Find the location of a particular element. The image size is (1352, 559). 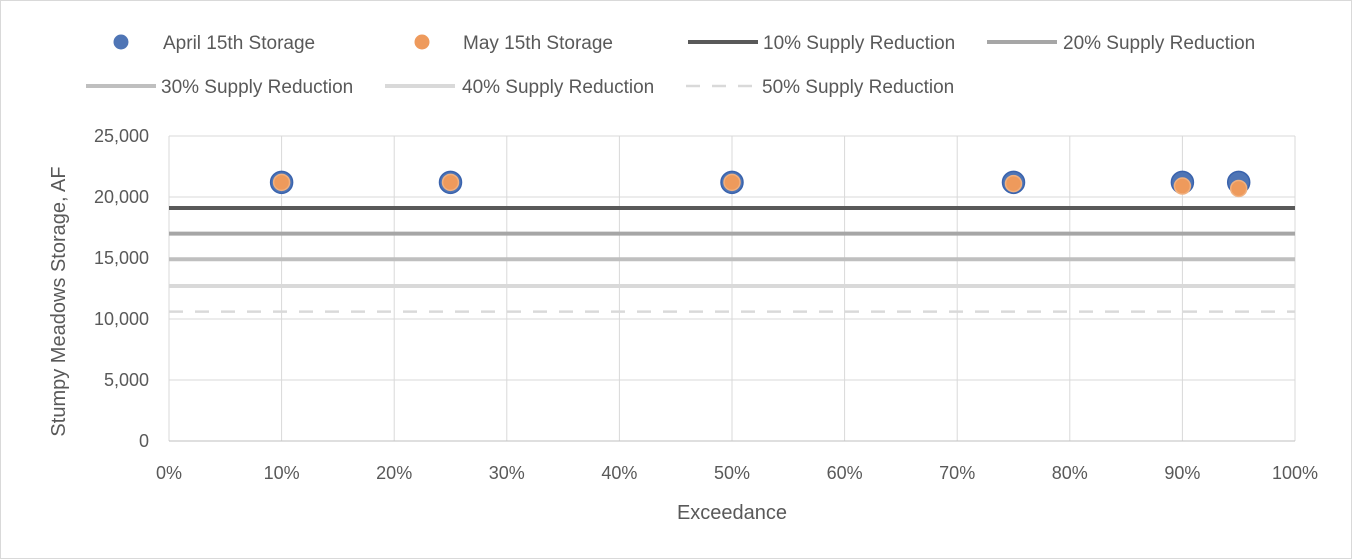

y-tick-label: 15,000 is located at coordinates (121, 258).